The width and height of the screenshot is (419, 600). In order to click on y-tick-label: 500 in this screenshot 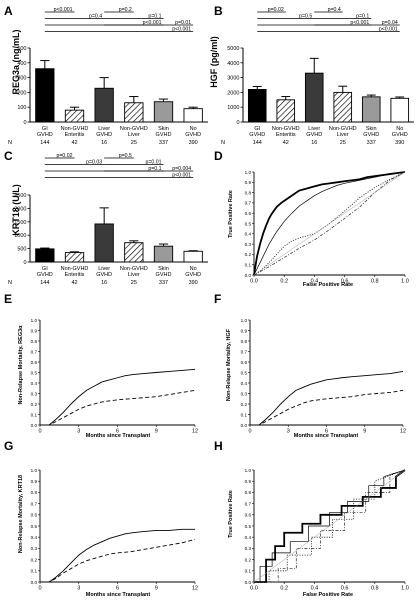, I will do `click(21, 250)`.